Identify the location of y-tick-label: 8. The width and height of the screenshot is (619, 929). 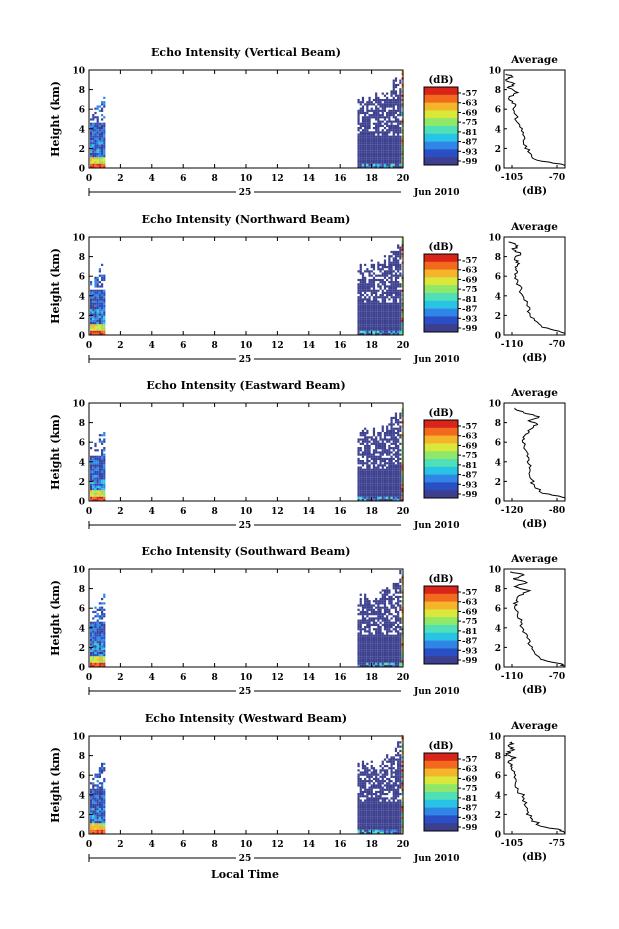
(82, 757).